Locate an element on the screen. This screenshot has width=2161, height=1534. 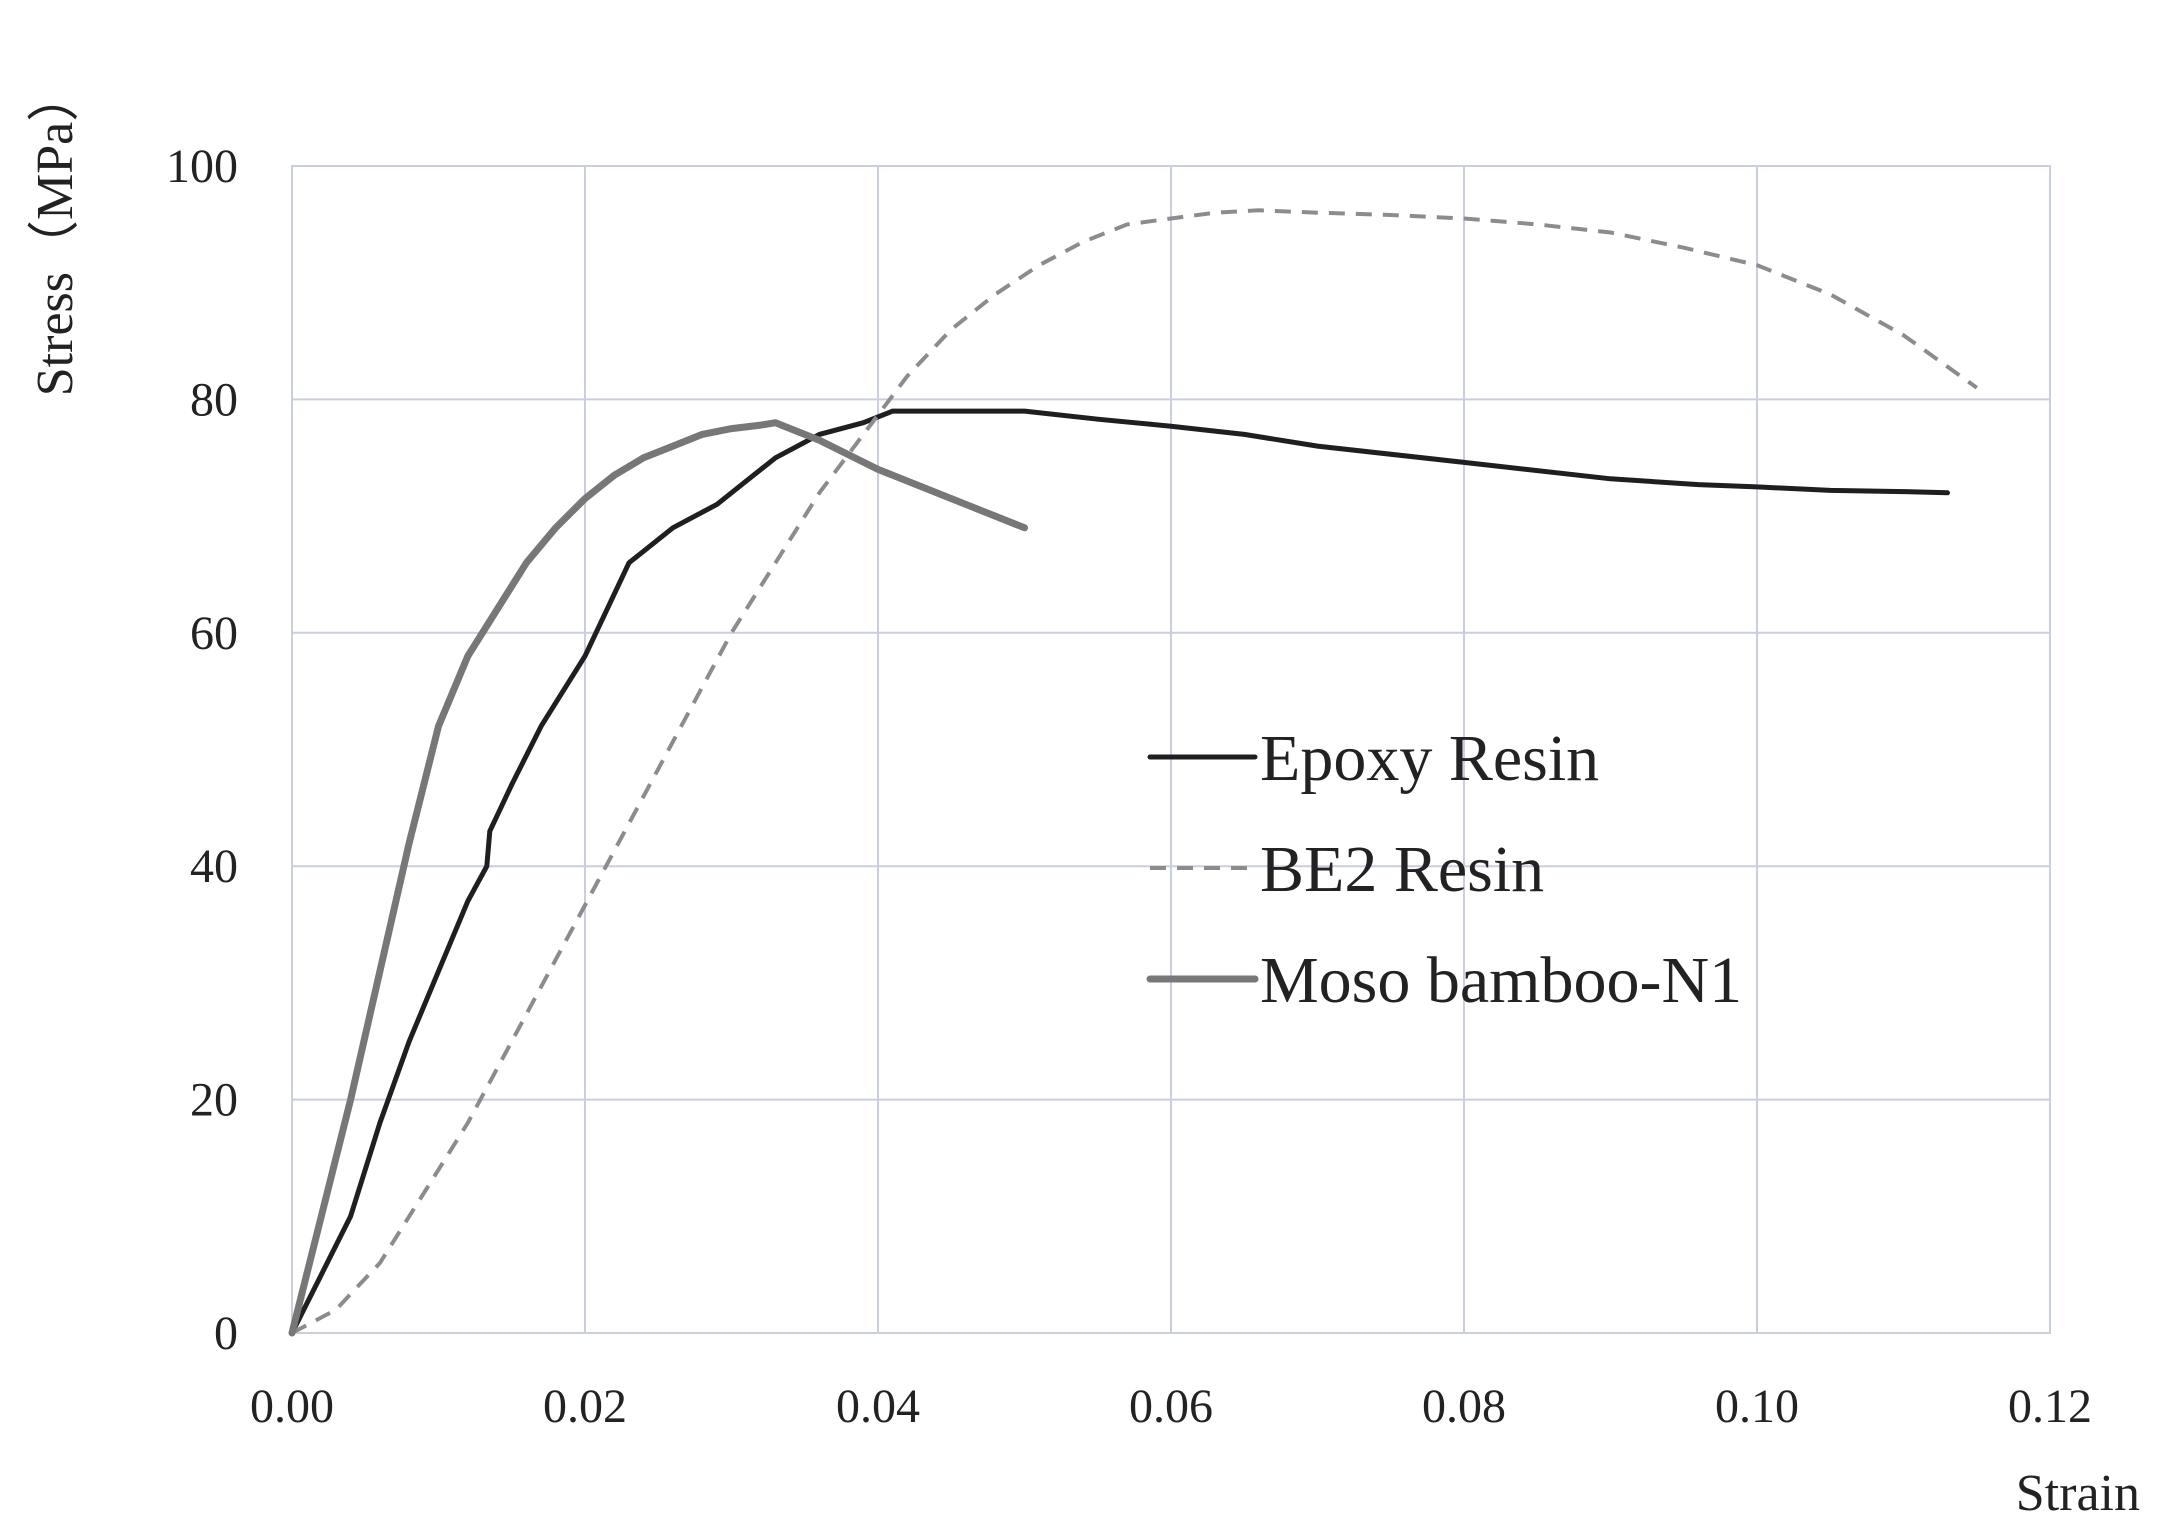
legend: Epoxy Resin BE2 Resin Moso bamboo-N1 is located at coordinates (1444, 869).